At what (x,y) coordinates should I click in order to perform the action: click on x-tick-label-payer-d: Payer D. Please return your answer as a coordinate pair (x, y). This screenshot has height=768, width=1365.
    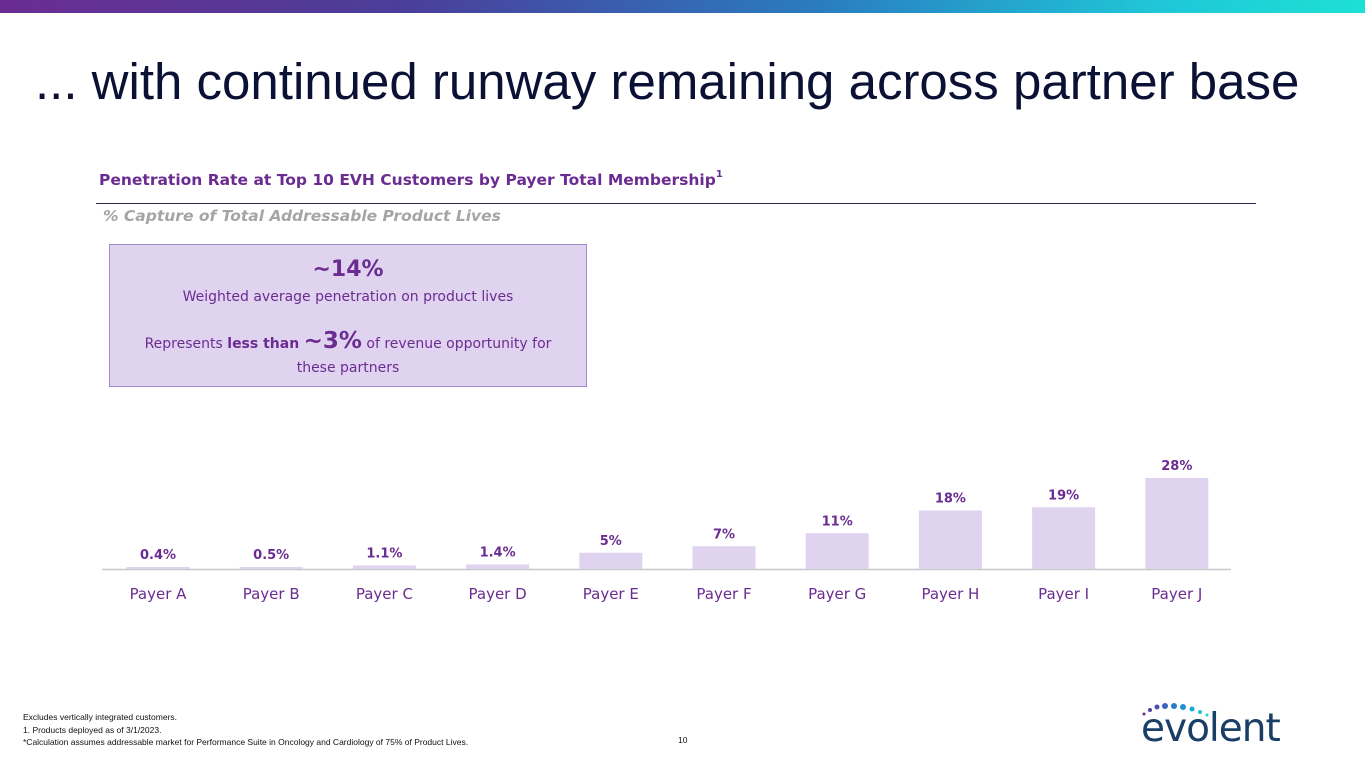
    Looking at the image, I should click on (498, 594).